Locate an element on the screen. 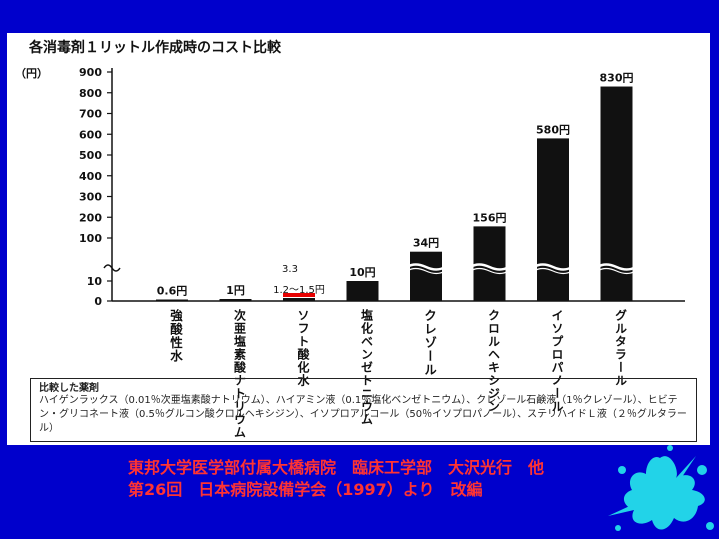 This screenshot has height=539, width=719. value-label: 830円 is located at coordinates (617, 78).